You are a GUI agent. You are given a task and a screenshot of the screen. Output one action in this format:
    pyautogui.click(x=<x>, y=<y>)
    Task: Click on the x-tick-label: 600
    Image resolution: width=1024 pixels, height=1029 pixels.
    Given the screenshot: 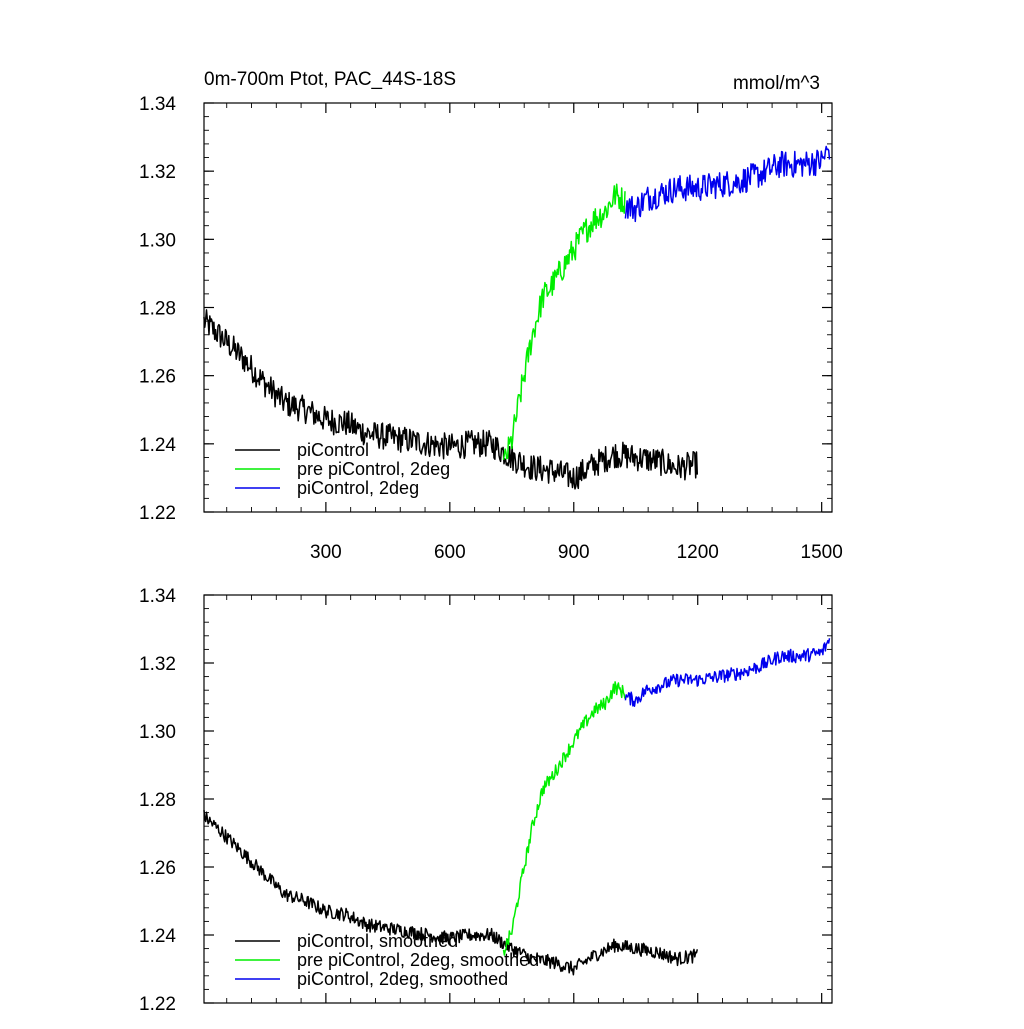 What is the action you would take?
    pyautogui.click(x=450, y=552)
    